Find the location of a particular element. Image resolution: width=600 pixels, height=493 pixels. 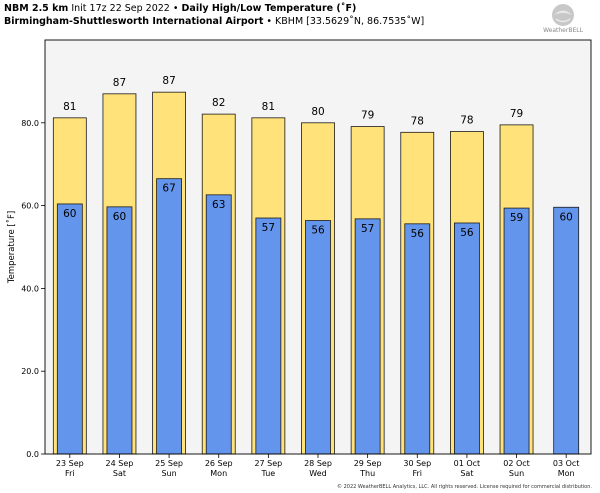

x-tick-date: 30 Sep is located at coordinates (417, 463).